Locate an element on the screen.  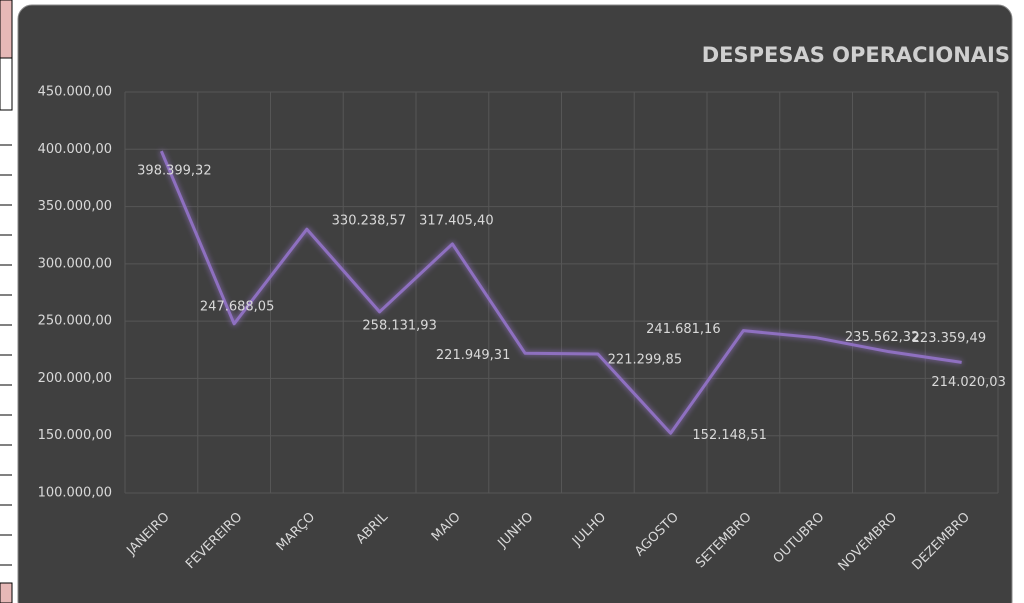
data-label: 214.020,03 is located at coordinates (968, 382).